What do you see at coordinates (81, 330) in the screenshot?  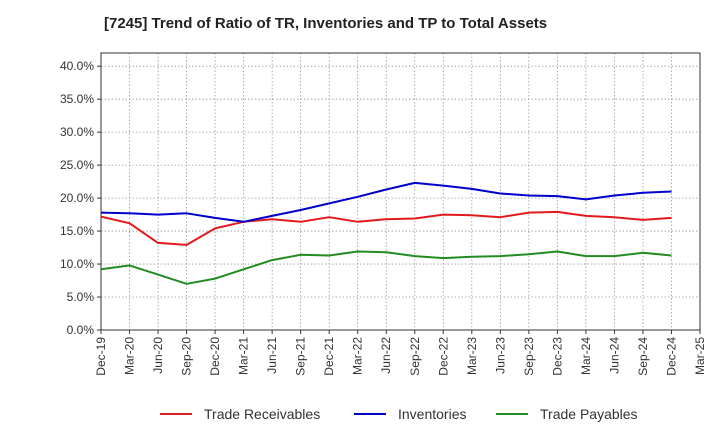 I see `y-tick-label: 0.0%` at bounding box center [81, 330].